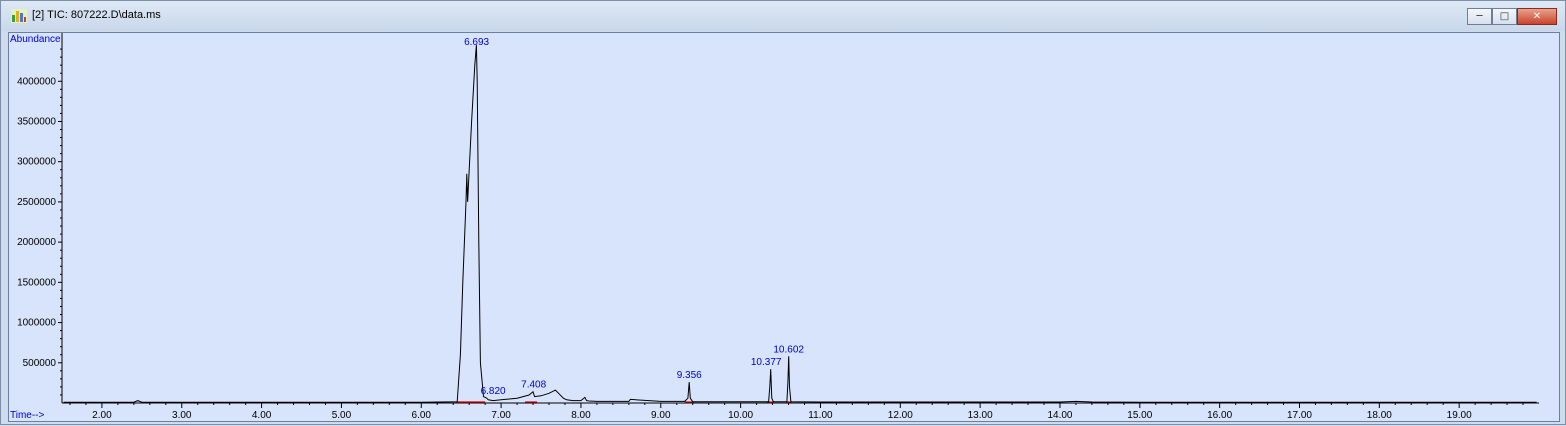 The height and width of the screenshot is (426, 1566). Describe the element at coordinates (19, 16) in the screenshot. I see `chromatogram-app-icon` at that location.